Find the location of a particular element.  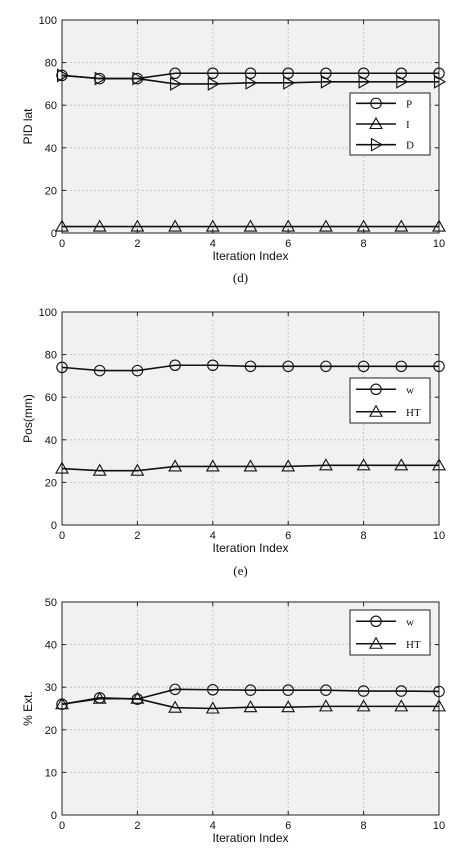

chart-caption: (d) is located at coordinates (240, 277).